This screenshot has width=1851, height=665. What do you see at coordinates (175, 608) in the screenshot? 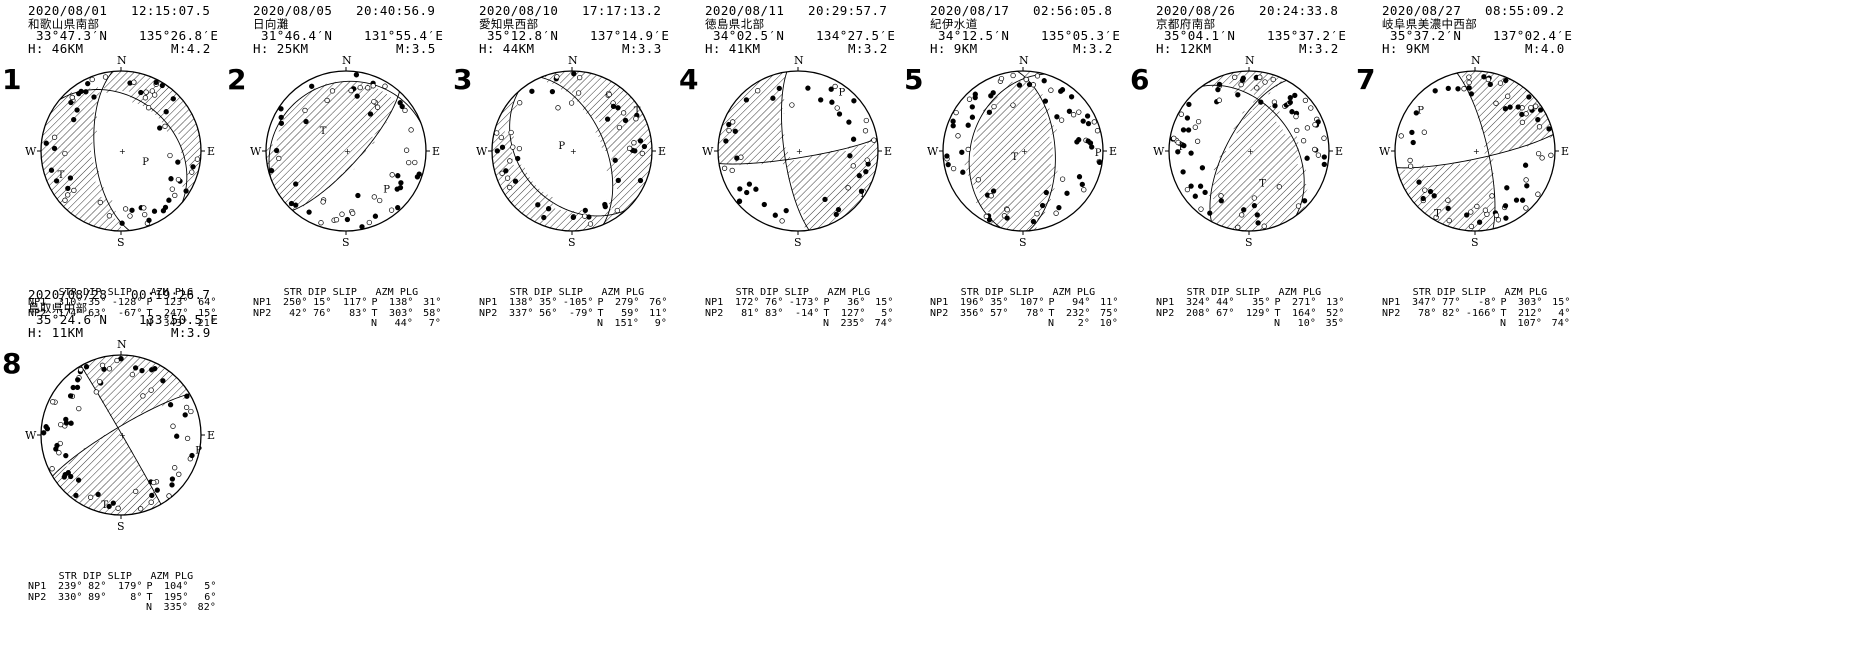
I see `azimuth: 335°` at bounding box center [175, 608].